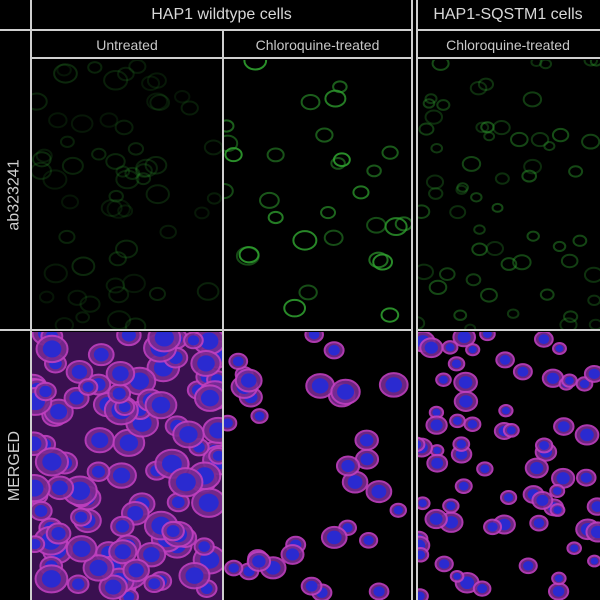 Image resolution: width=600 pixels, height=600 pixels. Describe the element at coordinates (317, 44) in the screenshot. I see `column-label-chloroquine-wt: Chloroquine-treated` at that location.